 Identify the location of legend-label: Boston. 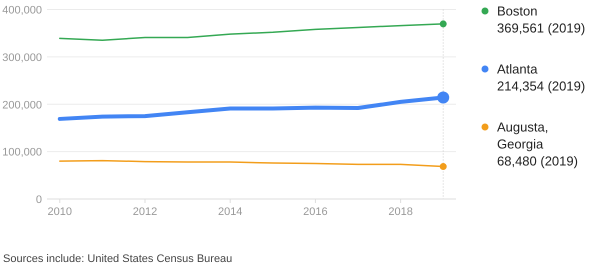
(517, 11).